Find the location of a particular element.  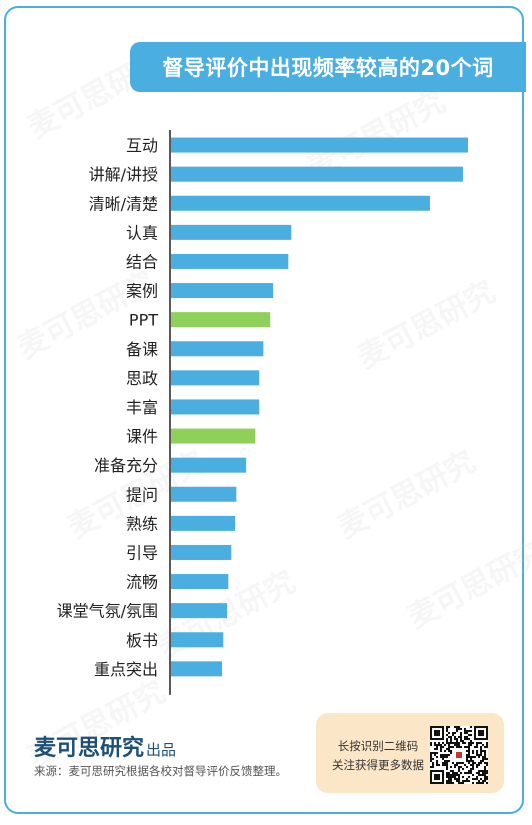

category-label: 讲解/讲授 is located at coordinates (123, 174).